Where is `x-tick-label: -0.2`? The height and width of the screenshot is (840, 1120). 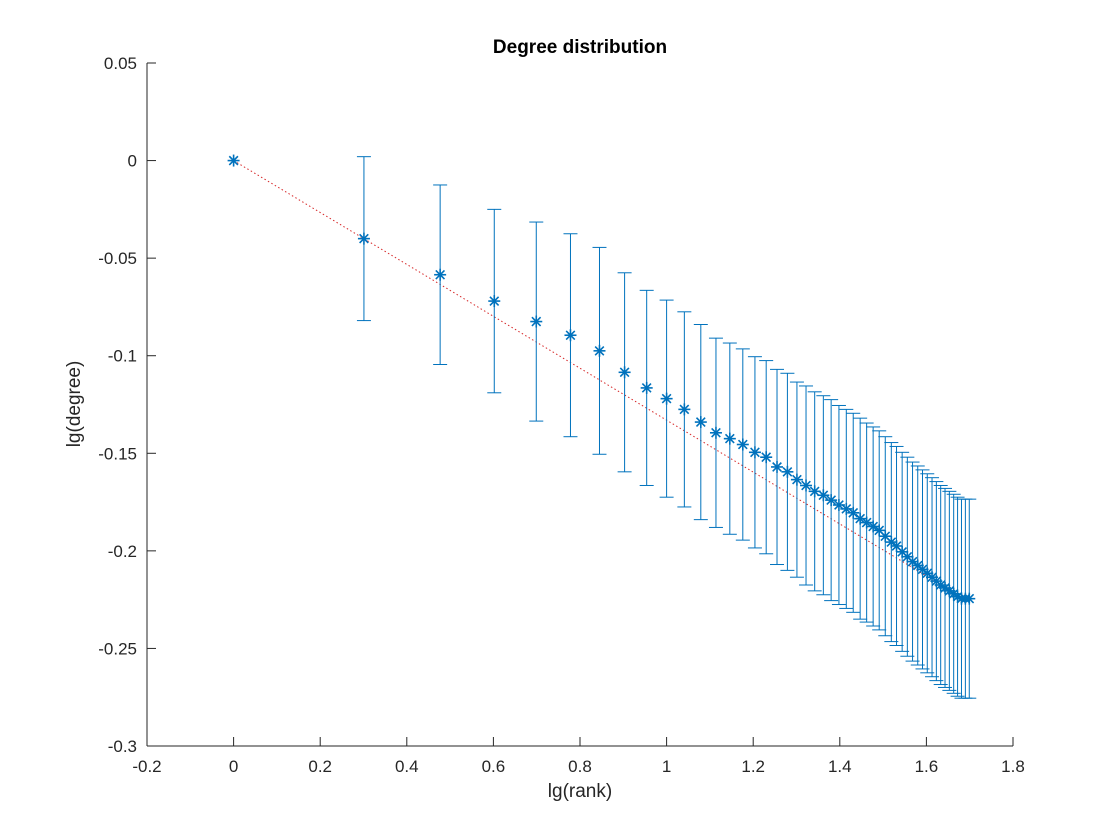 x-tick-label: -0.2 is located at coordinates (146, 766).